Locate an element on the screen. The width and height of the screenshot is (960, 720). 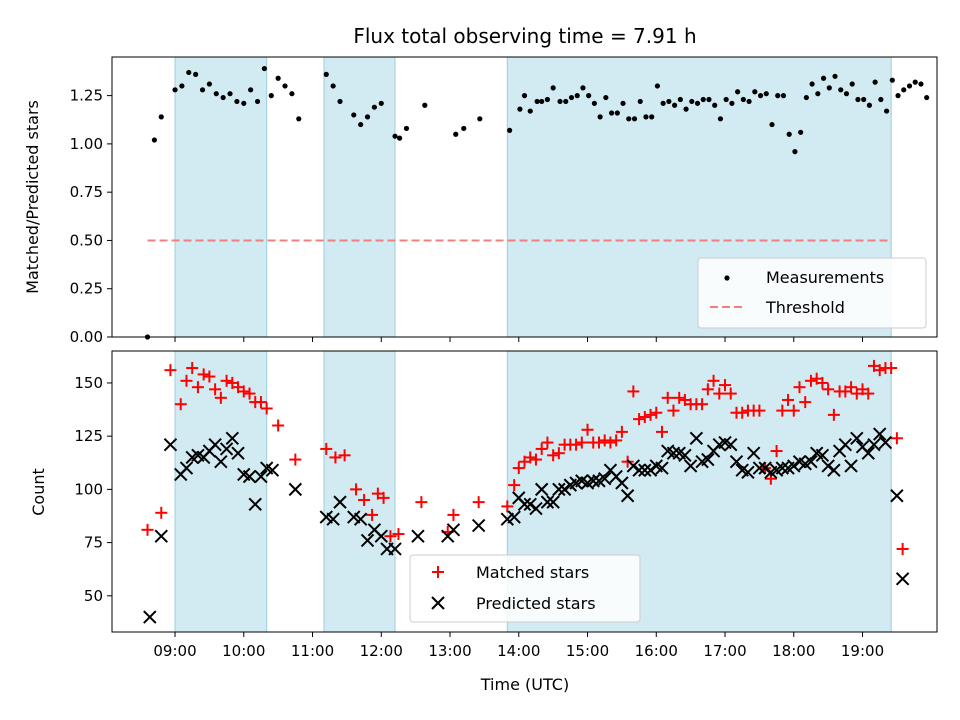
chart-title: Flux total observing time = 7.91 h is located at coordinates (524, 36).